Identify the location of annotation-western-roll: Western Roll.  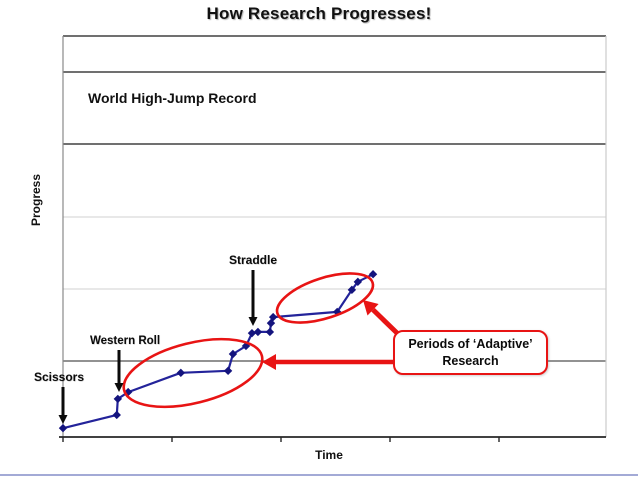
(125, 341).